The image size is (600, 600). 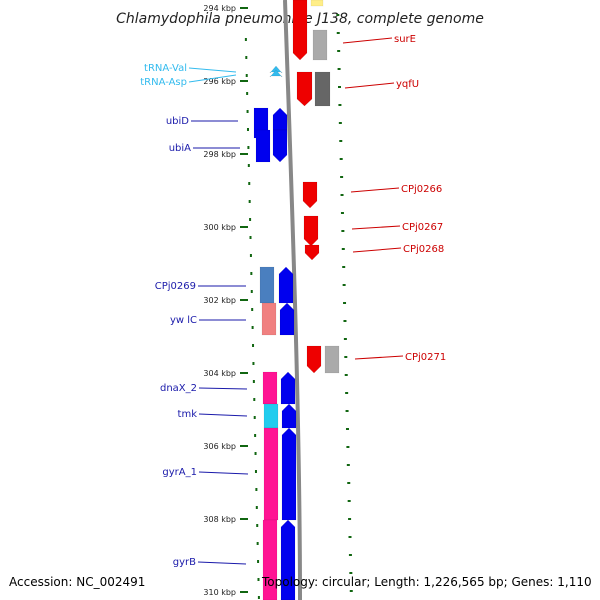 I want to click on gene-label-right: CPj0271, so click(x=425, y=357).